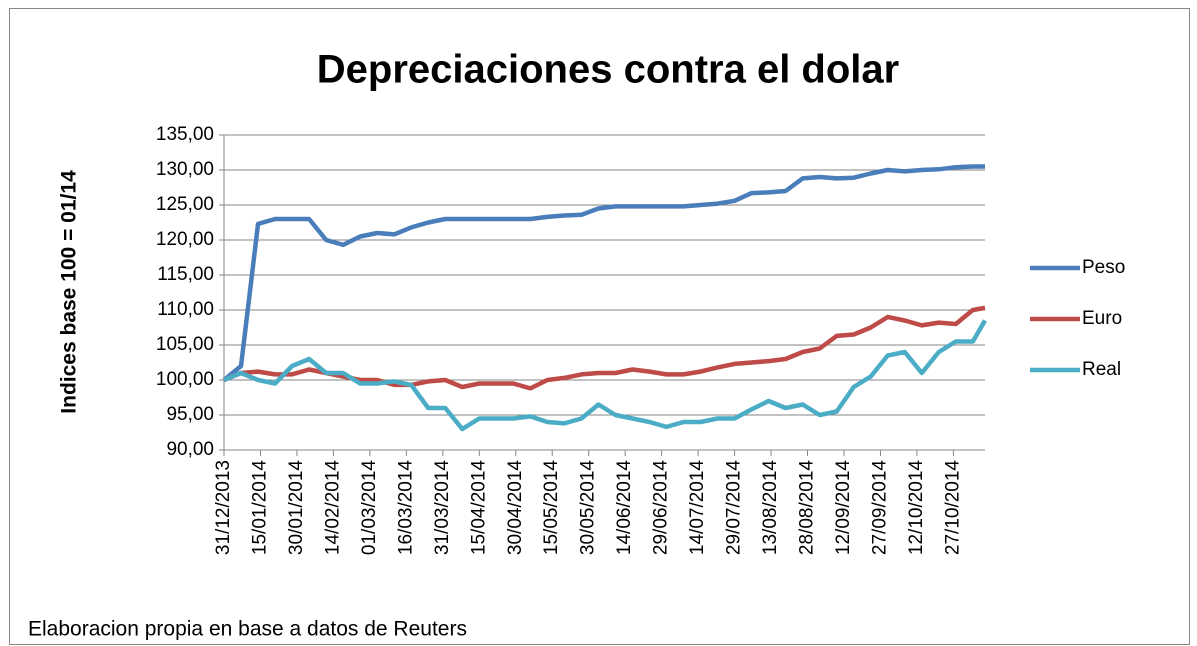 The width and height of the screenshot is (1197, 646). Describe the element at coordinates (807, 508) in the screenshot. I see `x-tick-label: 28/08/2014` at that location.